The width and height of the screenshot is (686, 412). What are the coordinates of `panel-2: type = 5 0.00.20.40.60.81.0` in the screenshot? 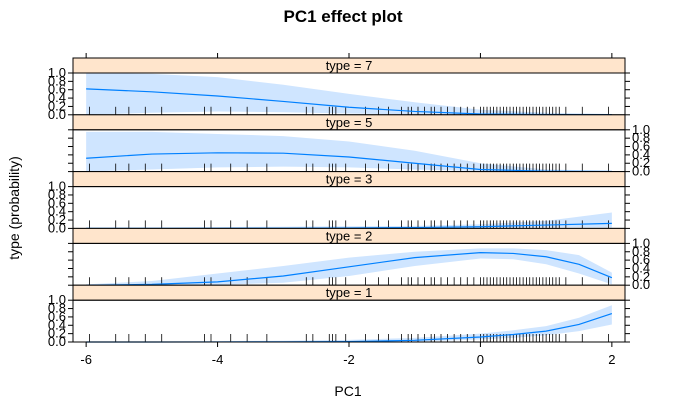 It's located at (359, 146).